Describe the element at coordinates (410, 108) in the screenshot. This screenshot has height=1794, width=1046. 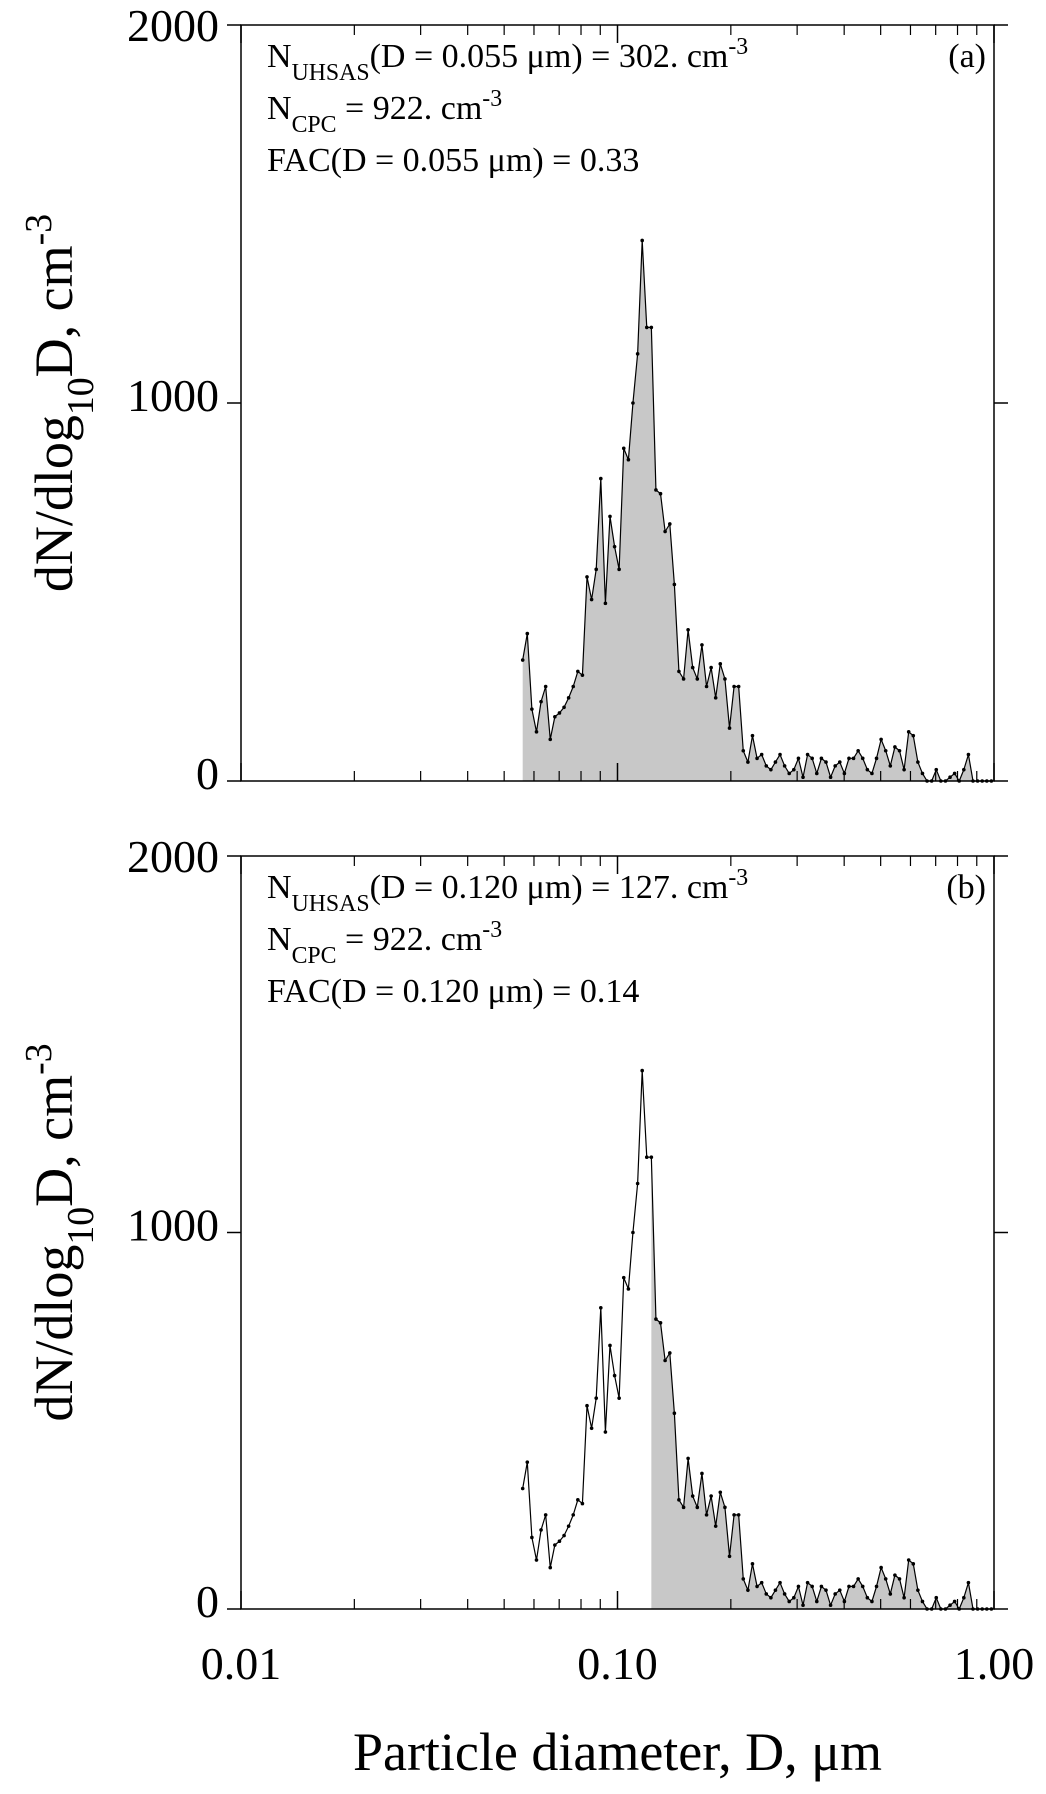
I see `text-part: = 922. cm` at that location.